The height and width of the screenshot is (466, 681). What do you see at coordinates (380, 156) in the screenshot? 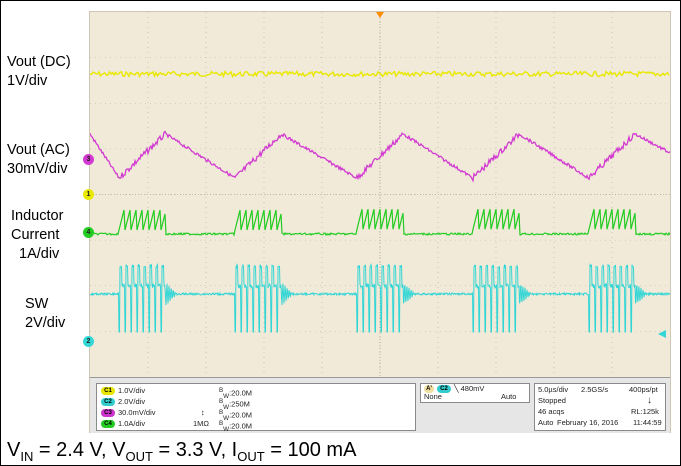
I see `ch3-vout-ac-trace` at bounding box center [380, 156].